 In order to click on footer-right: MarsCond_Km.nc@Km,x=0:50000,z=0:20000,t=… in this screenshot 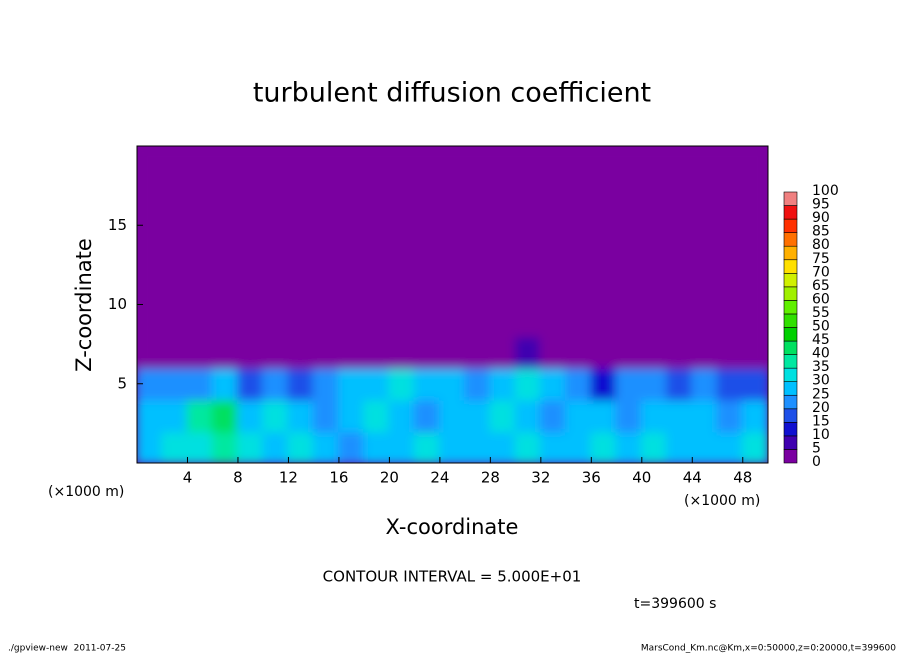, I will do `click(768, 649)`.